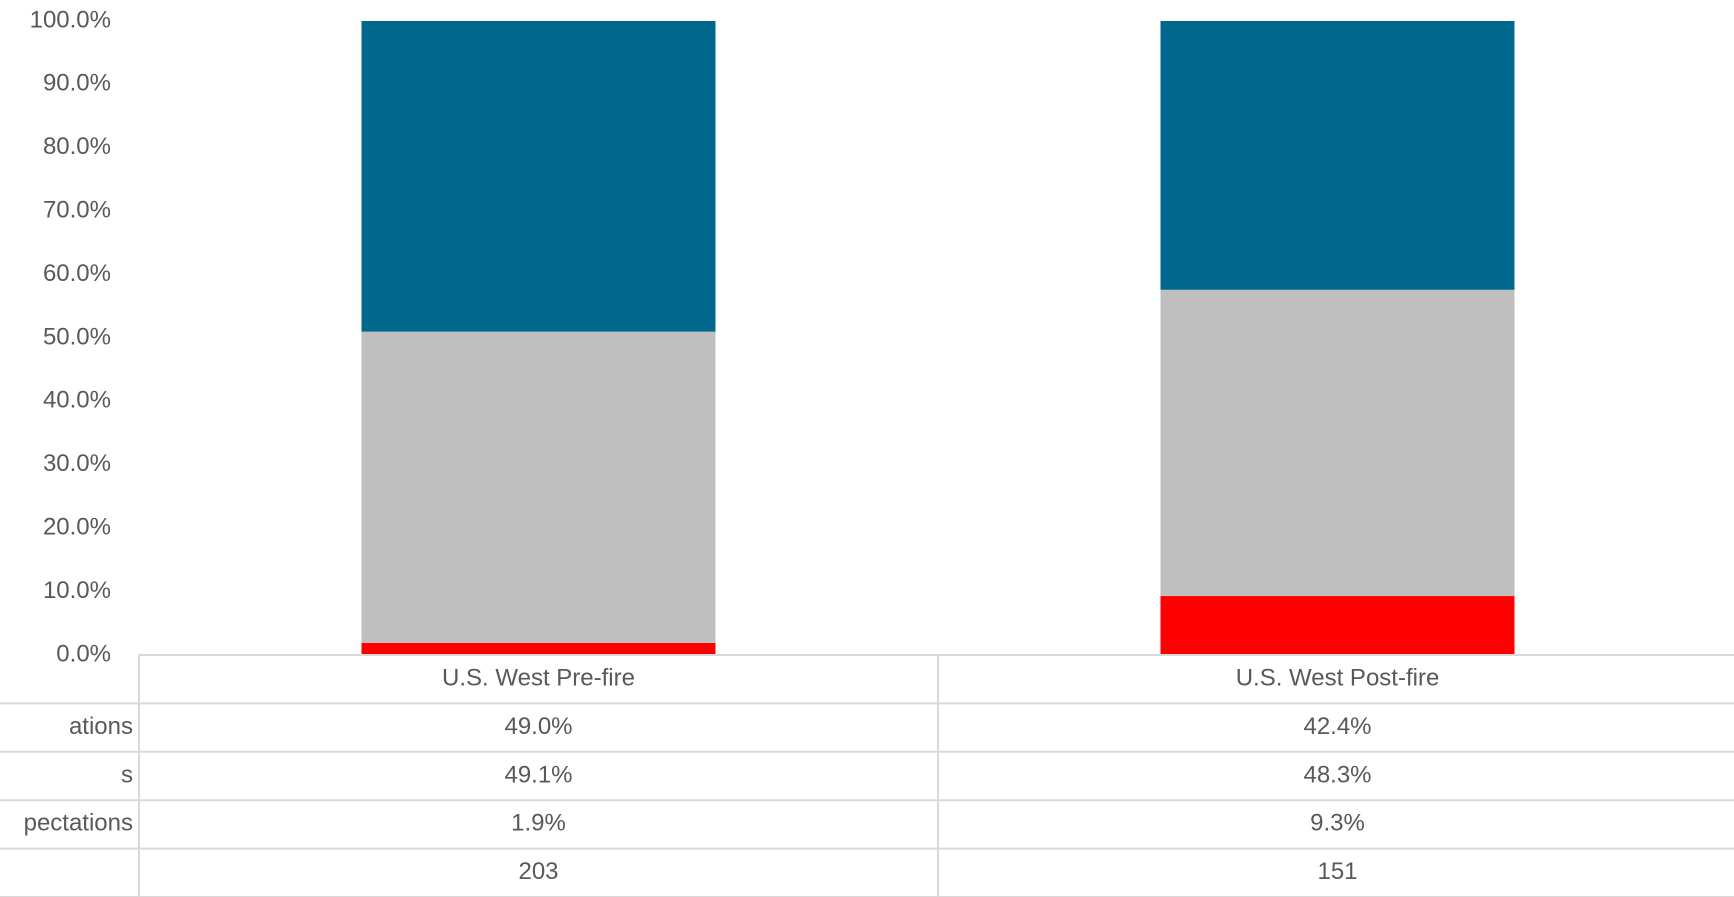 This screenshot has width=1734, height=897. I want to click on data-label: 42.4%, so click(1337, 726).